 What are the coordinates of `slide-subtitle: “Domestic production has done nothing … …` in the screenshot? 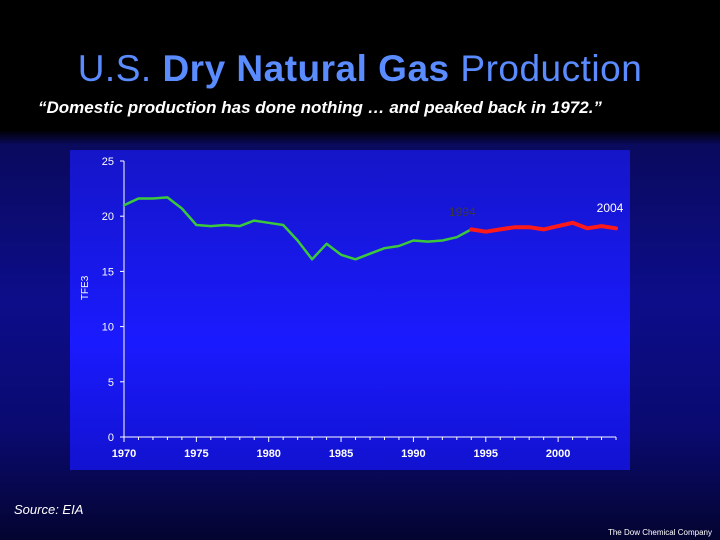 It's located at (320, 107).